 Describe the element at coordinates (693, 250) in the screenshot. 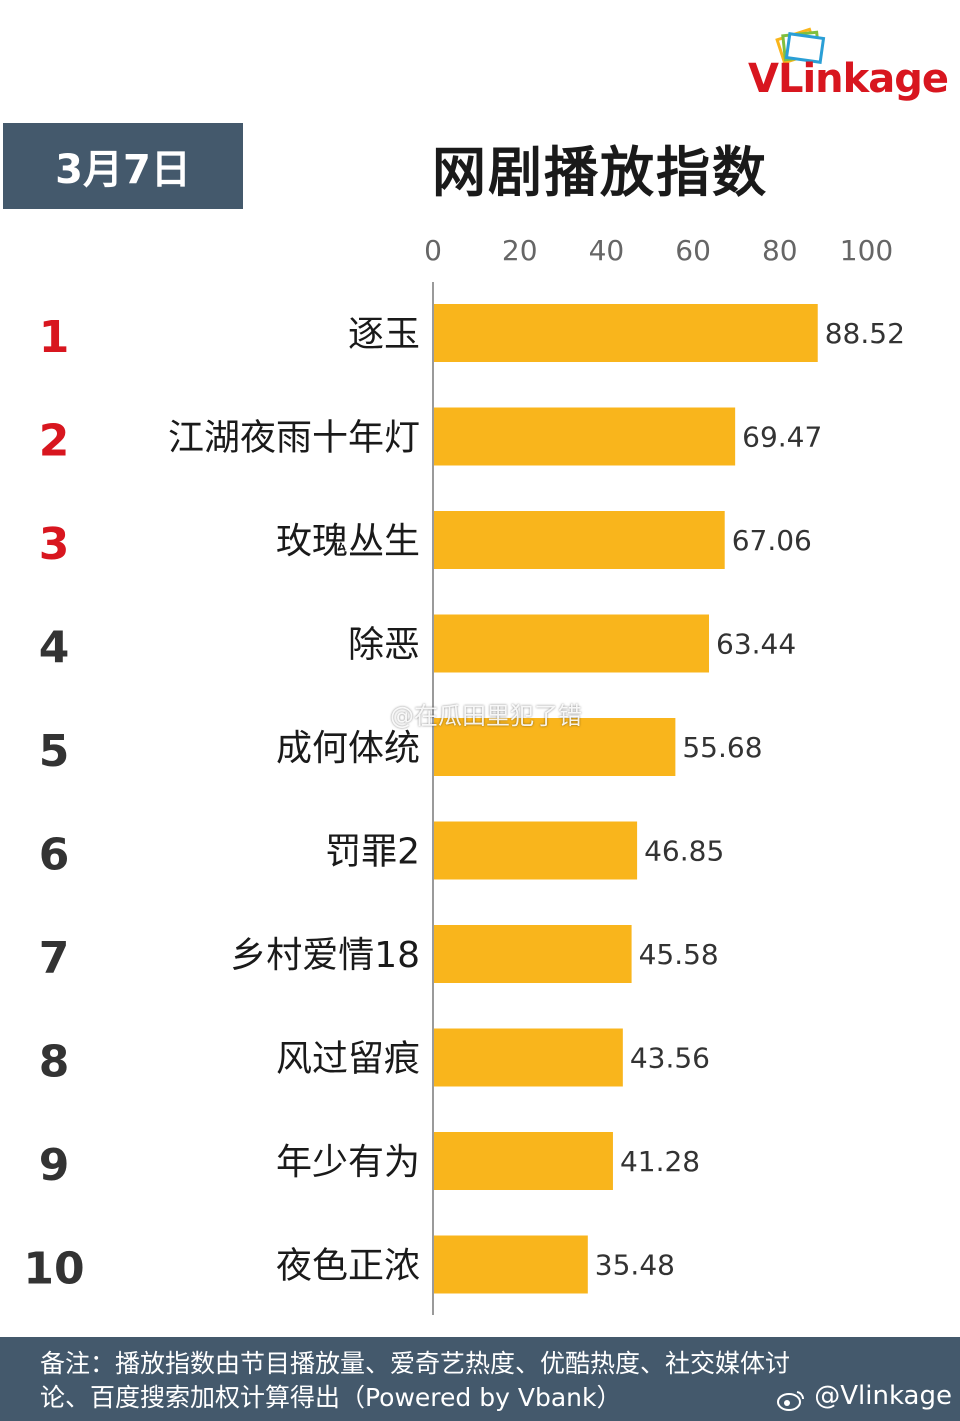

I see `x-tick-label: 60` at that location.